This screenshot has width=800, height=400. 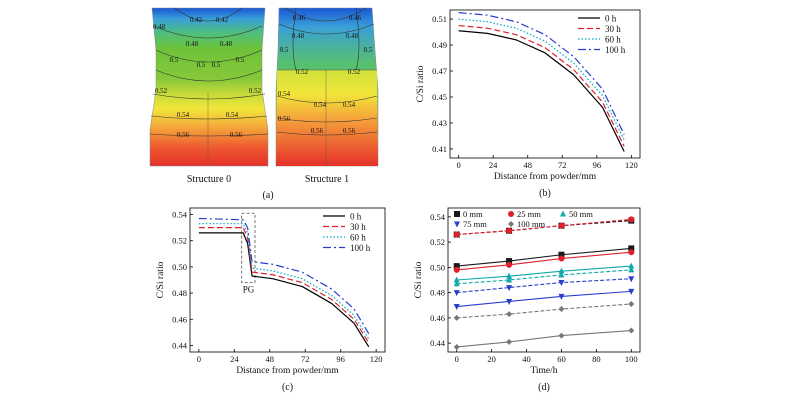 What do you see at coordinates (439, 149) in the screenshot?
I see `y-tick-label: 0.41` at bounding box center [439, 149].